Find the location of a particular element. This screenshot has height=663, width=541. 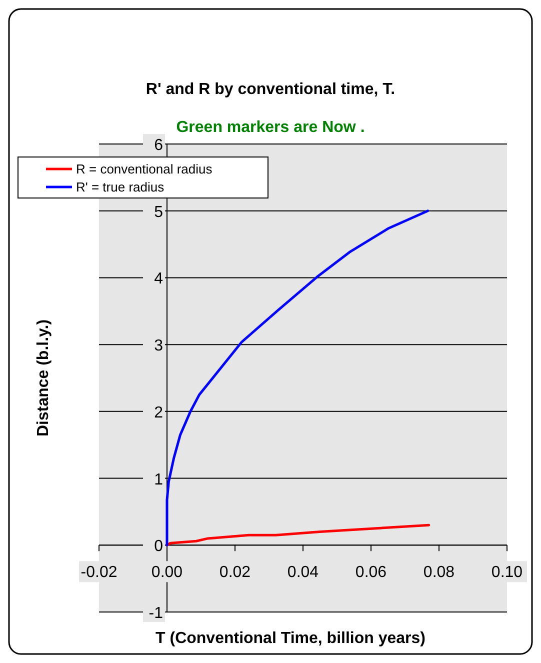

line-series is located at coordinates (298, 535).